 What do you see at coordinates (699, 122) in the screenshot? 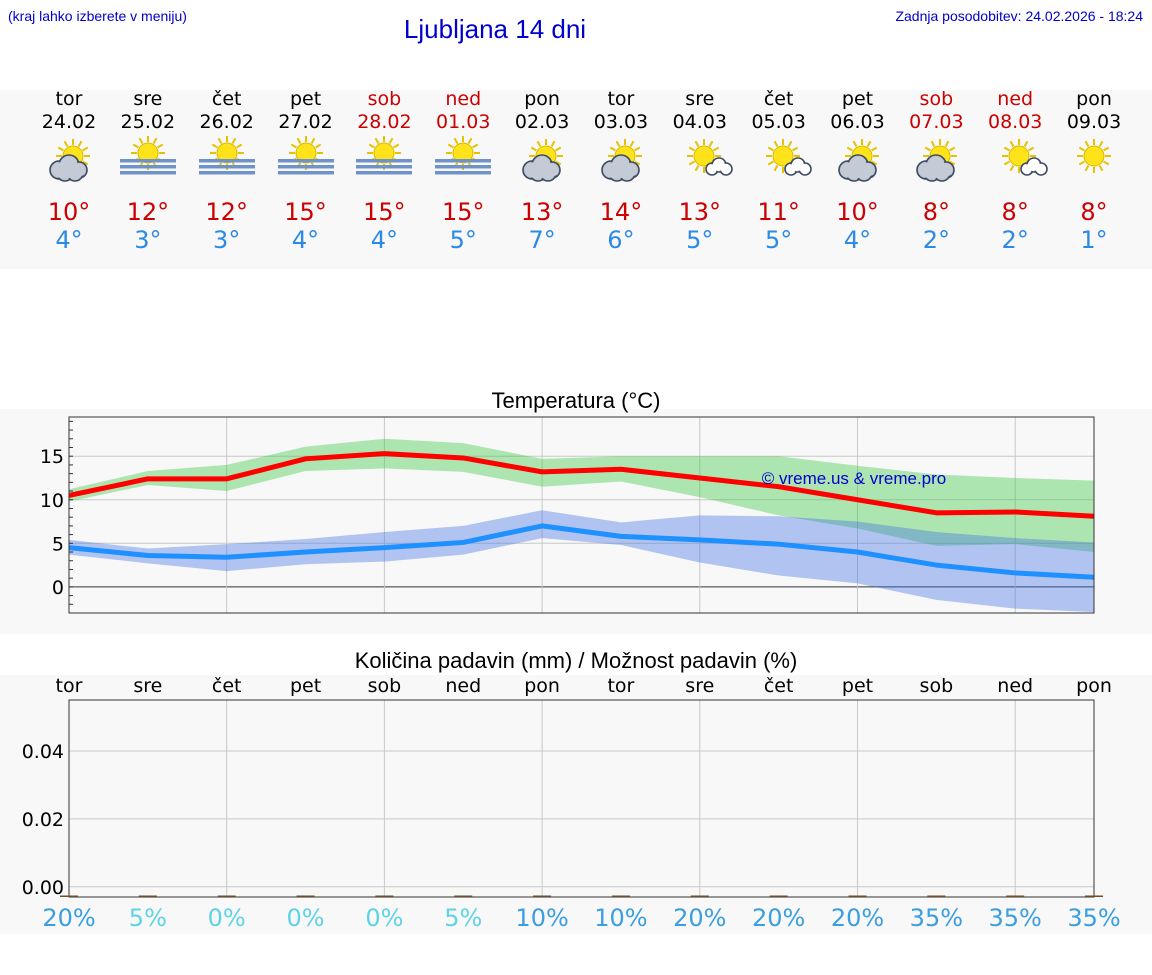
I see `day-date: 04.03` at bounding box center [699, 122].